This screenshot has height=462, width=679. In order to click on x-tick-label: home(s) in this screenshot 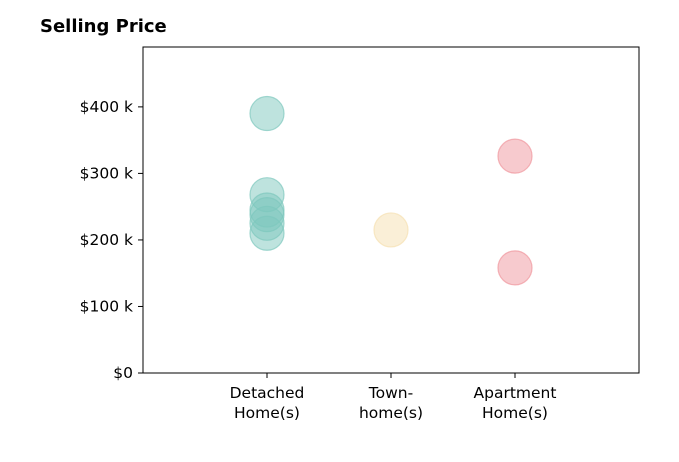, I will do `click(391, 413)`.